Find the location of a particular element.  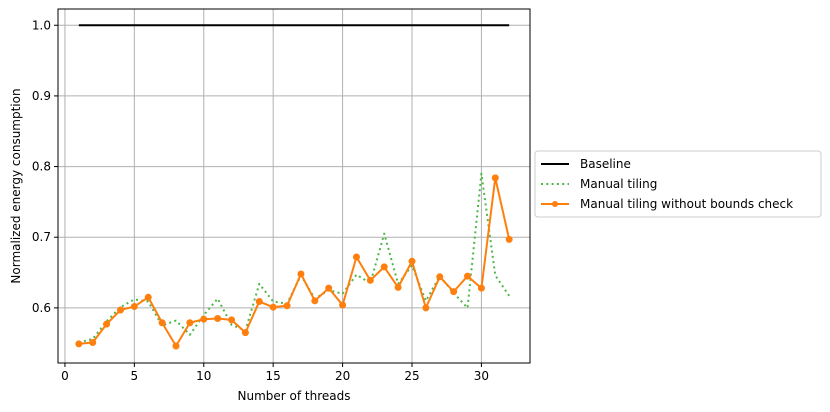

y-tick-label: 1.0 is located at coordinates (41, 25).